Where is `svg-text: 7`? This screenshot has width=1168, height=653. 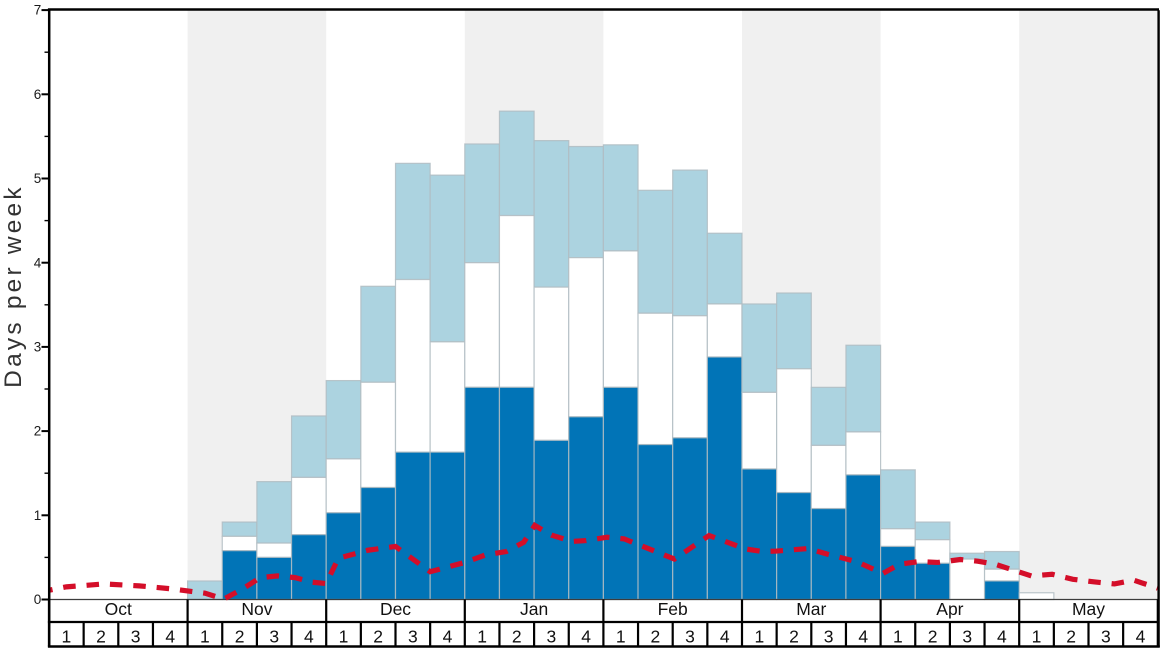 svg-text: 7 is located at coordinates (38, 10).